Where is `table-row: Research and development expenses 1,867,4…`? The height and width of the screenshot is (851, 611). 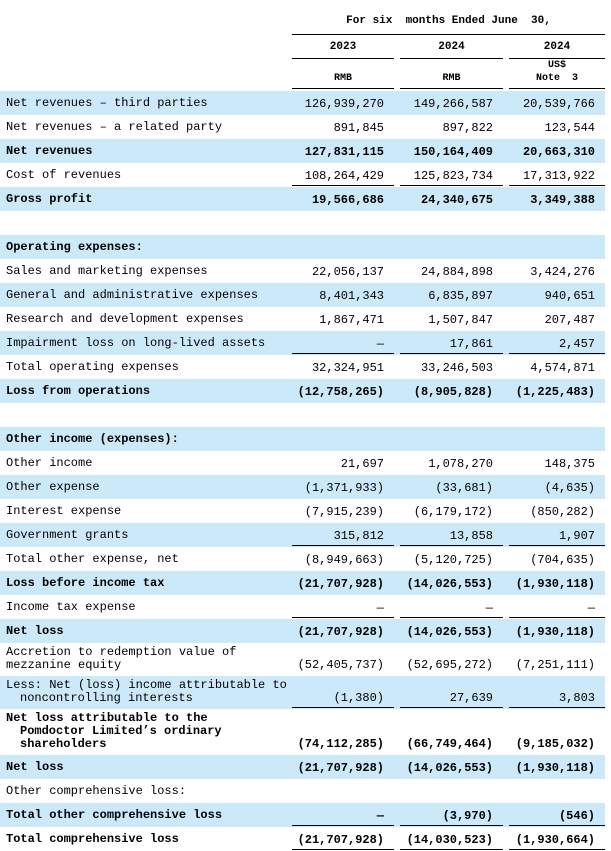
table-row: Research and development expenses 1,867,4… is located at coordinates (302, 319).